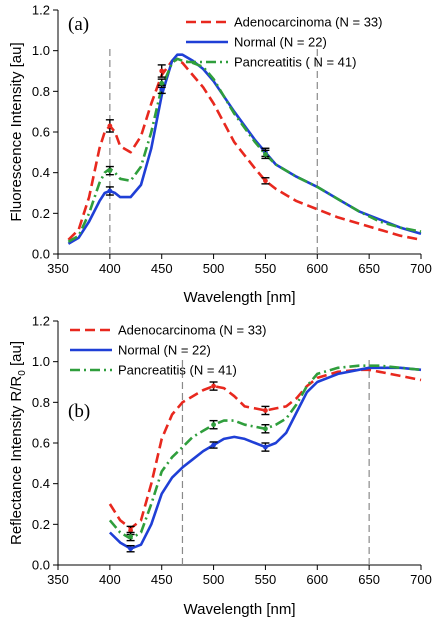 The image size is (437, 627). Describe the element at coordinates (295, 62) in the screenshot. I see `legend-label: Pancreatitis ( N = 41)` at that location.